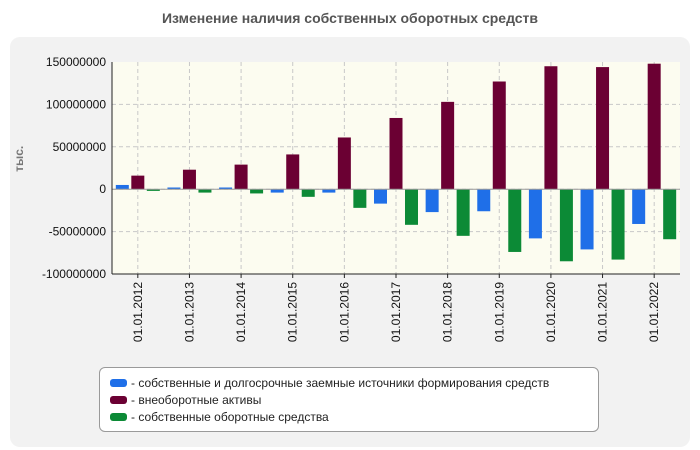 This screenshot has width=700, height=450. I want to click on legend-item: - собственные оборотные средства, so click(354, 416).